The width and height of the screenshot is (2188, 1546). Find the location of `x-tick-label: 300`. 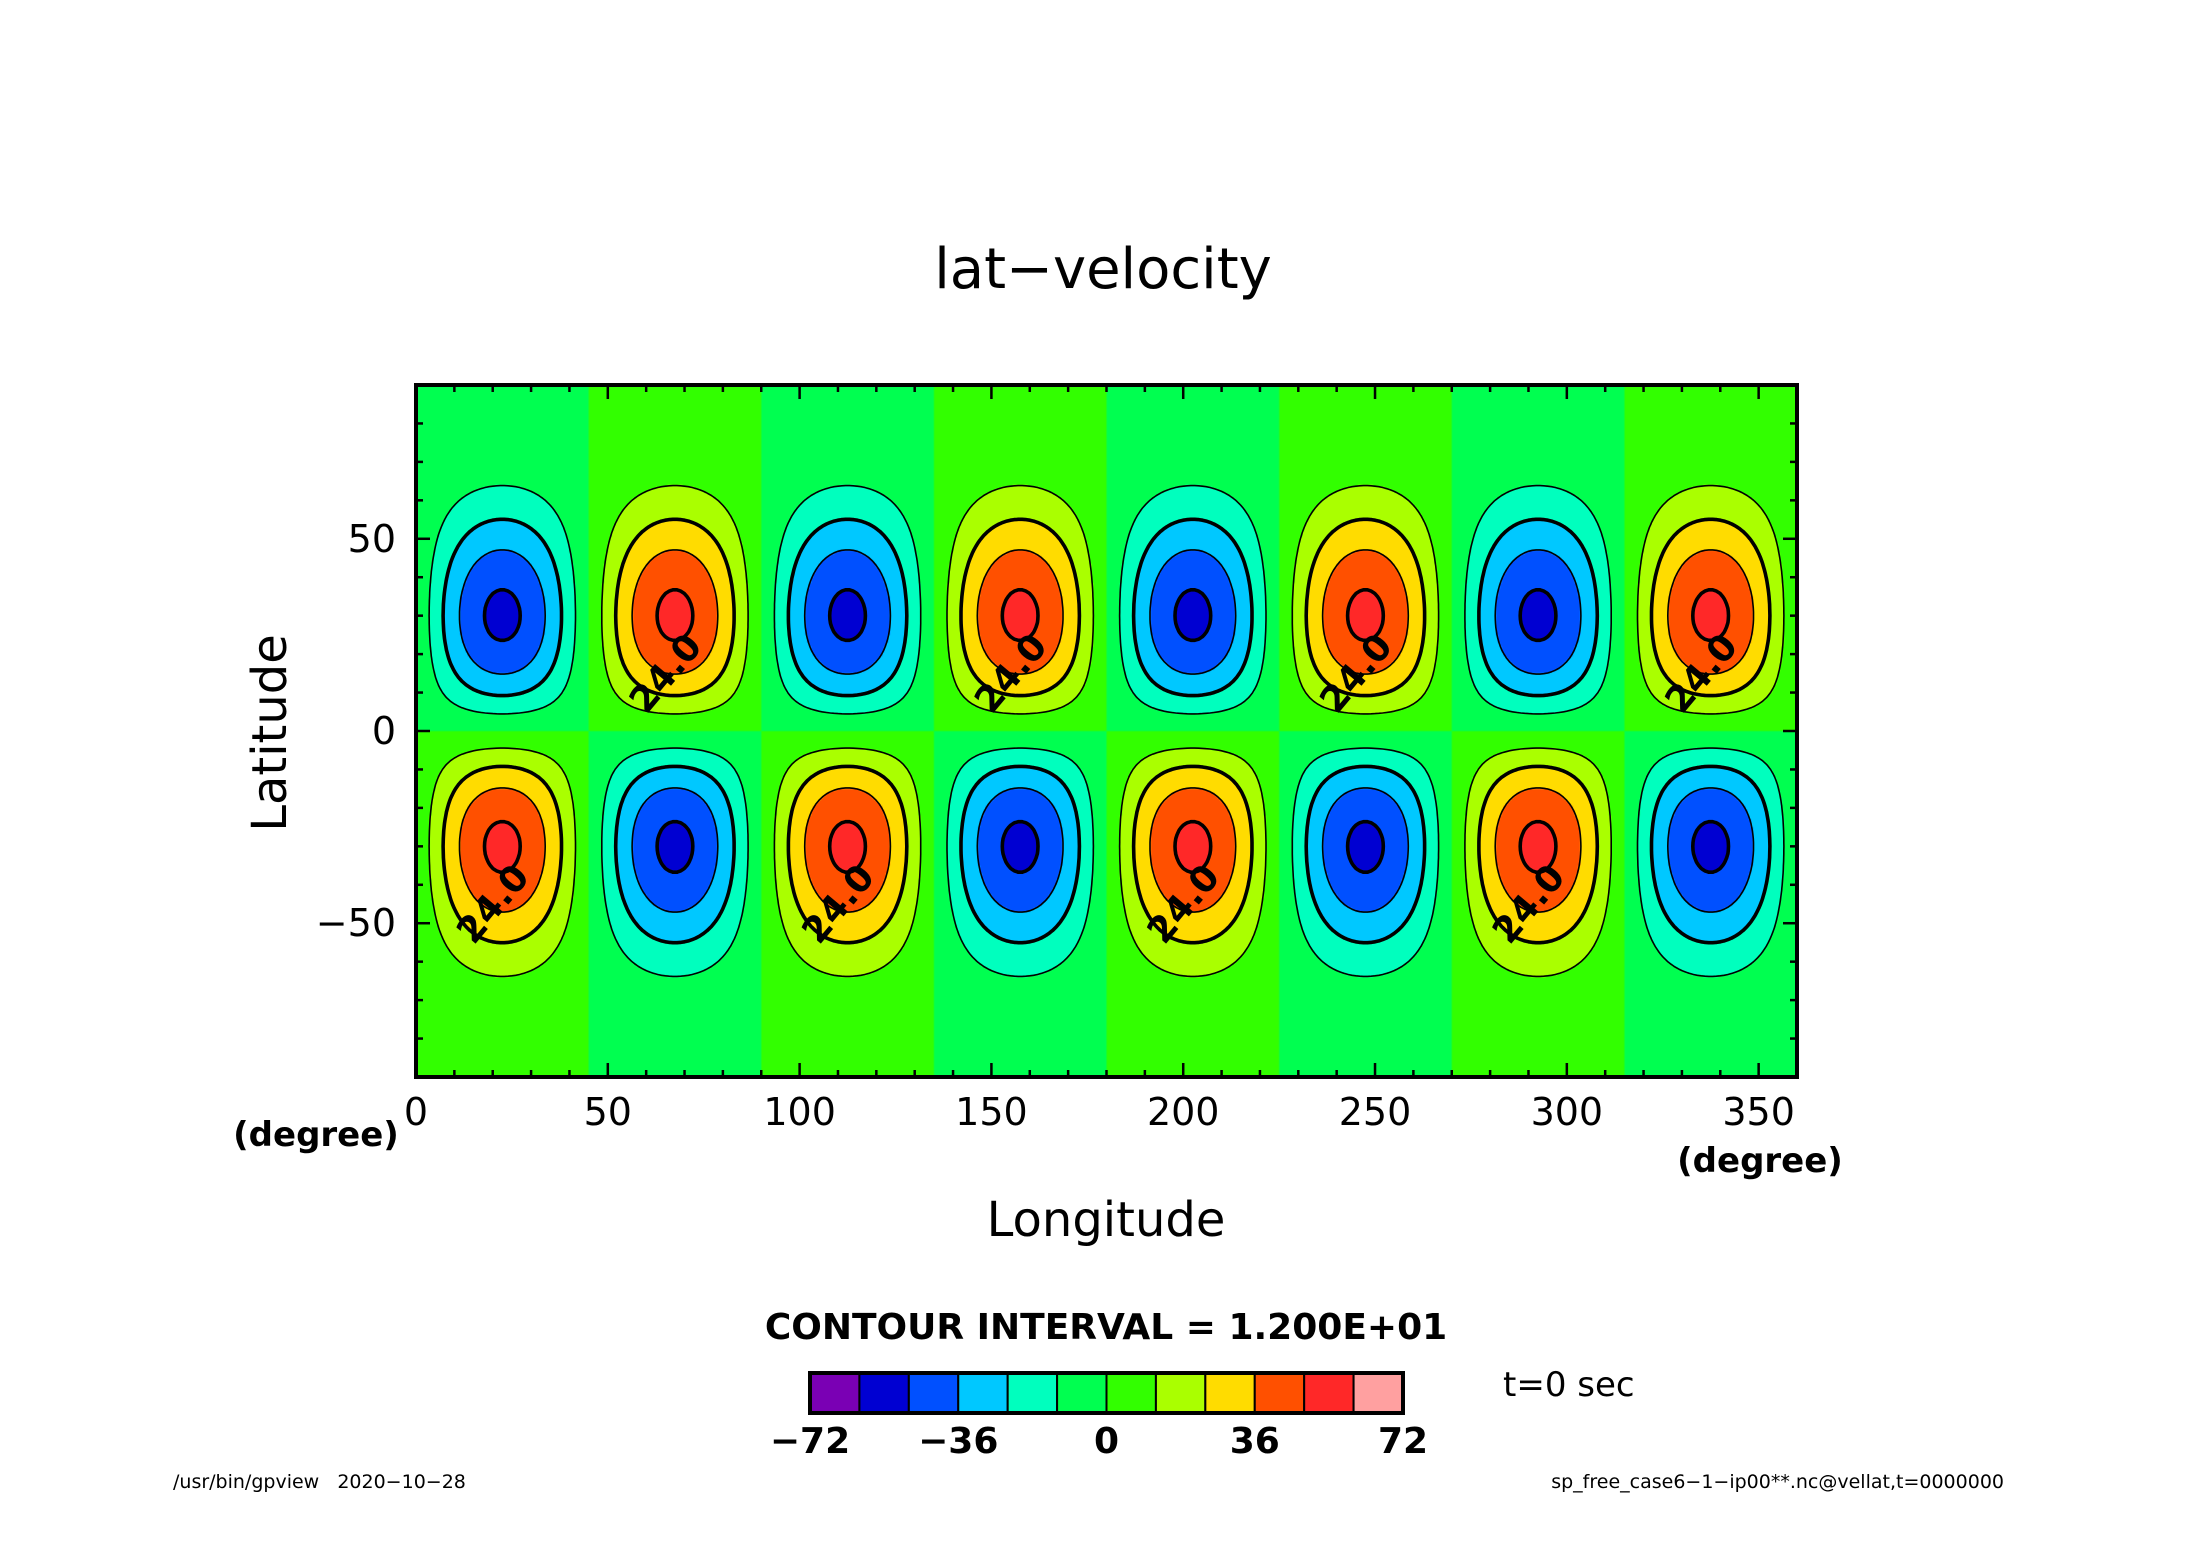

x-tick-label: 300 is located at coordinates (1567, 1112).